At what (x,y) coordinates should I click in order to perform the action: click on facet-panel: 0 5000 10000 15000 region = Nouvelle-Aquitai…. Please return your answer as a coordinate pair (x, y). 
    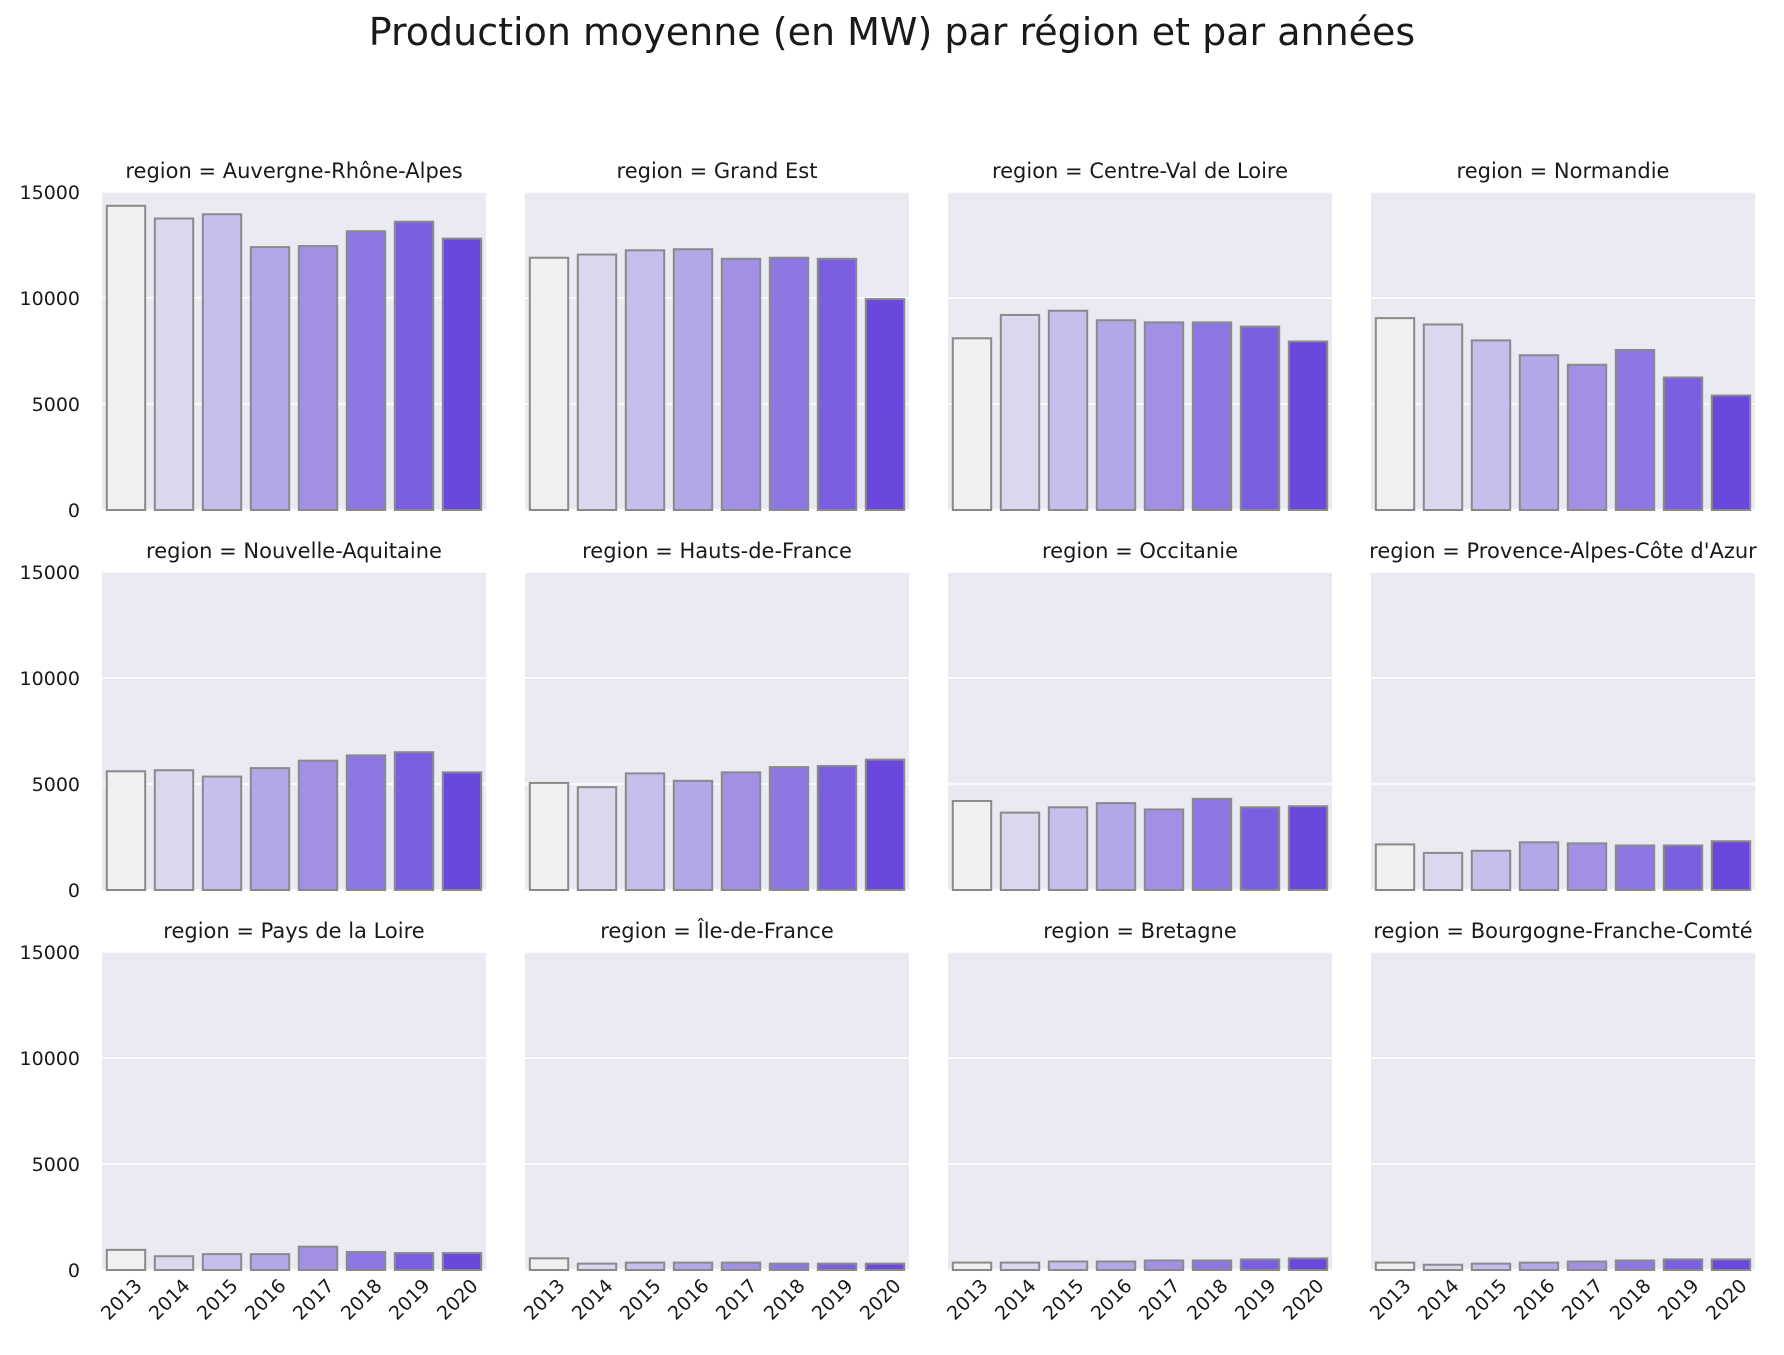
    Looking at the image, I should click on (253, 720).